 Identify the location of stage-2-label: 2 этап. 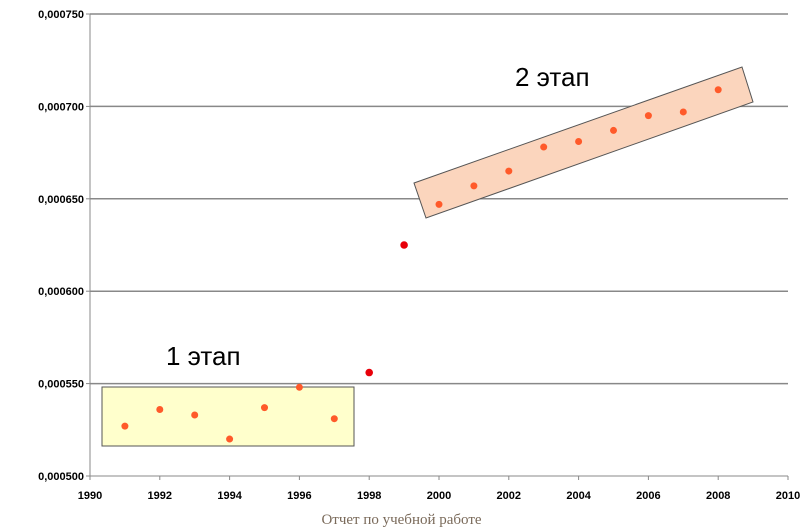
(552, 77).